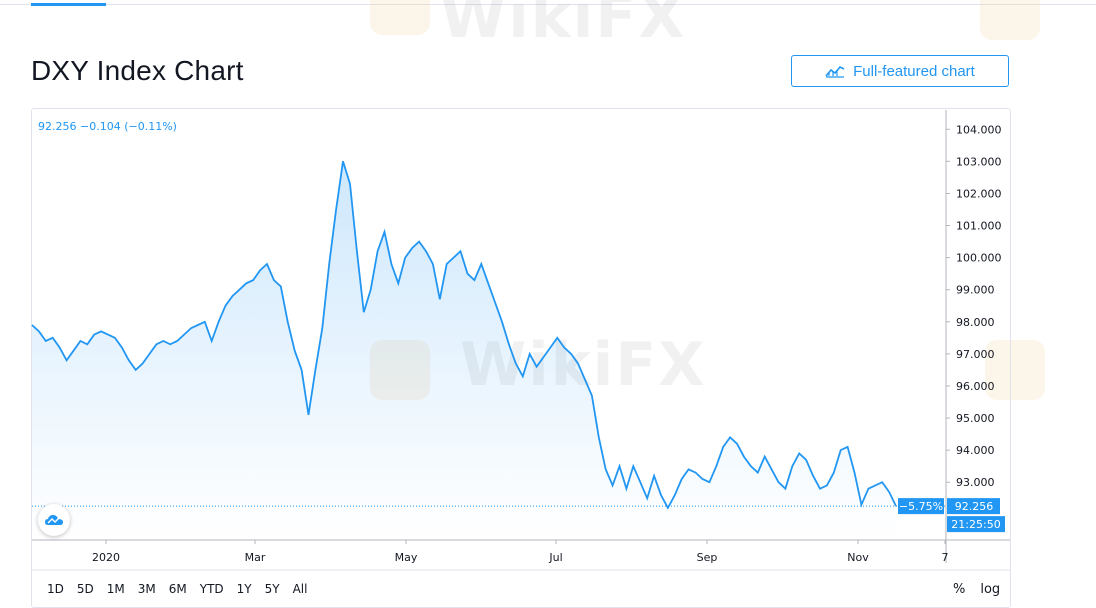 The height and width of the screenshot is (608, 1096). I want to click on countdown-badge: 21:25:50, so click(975, 524).